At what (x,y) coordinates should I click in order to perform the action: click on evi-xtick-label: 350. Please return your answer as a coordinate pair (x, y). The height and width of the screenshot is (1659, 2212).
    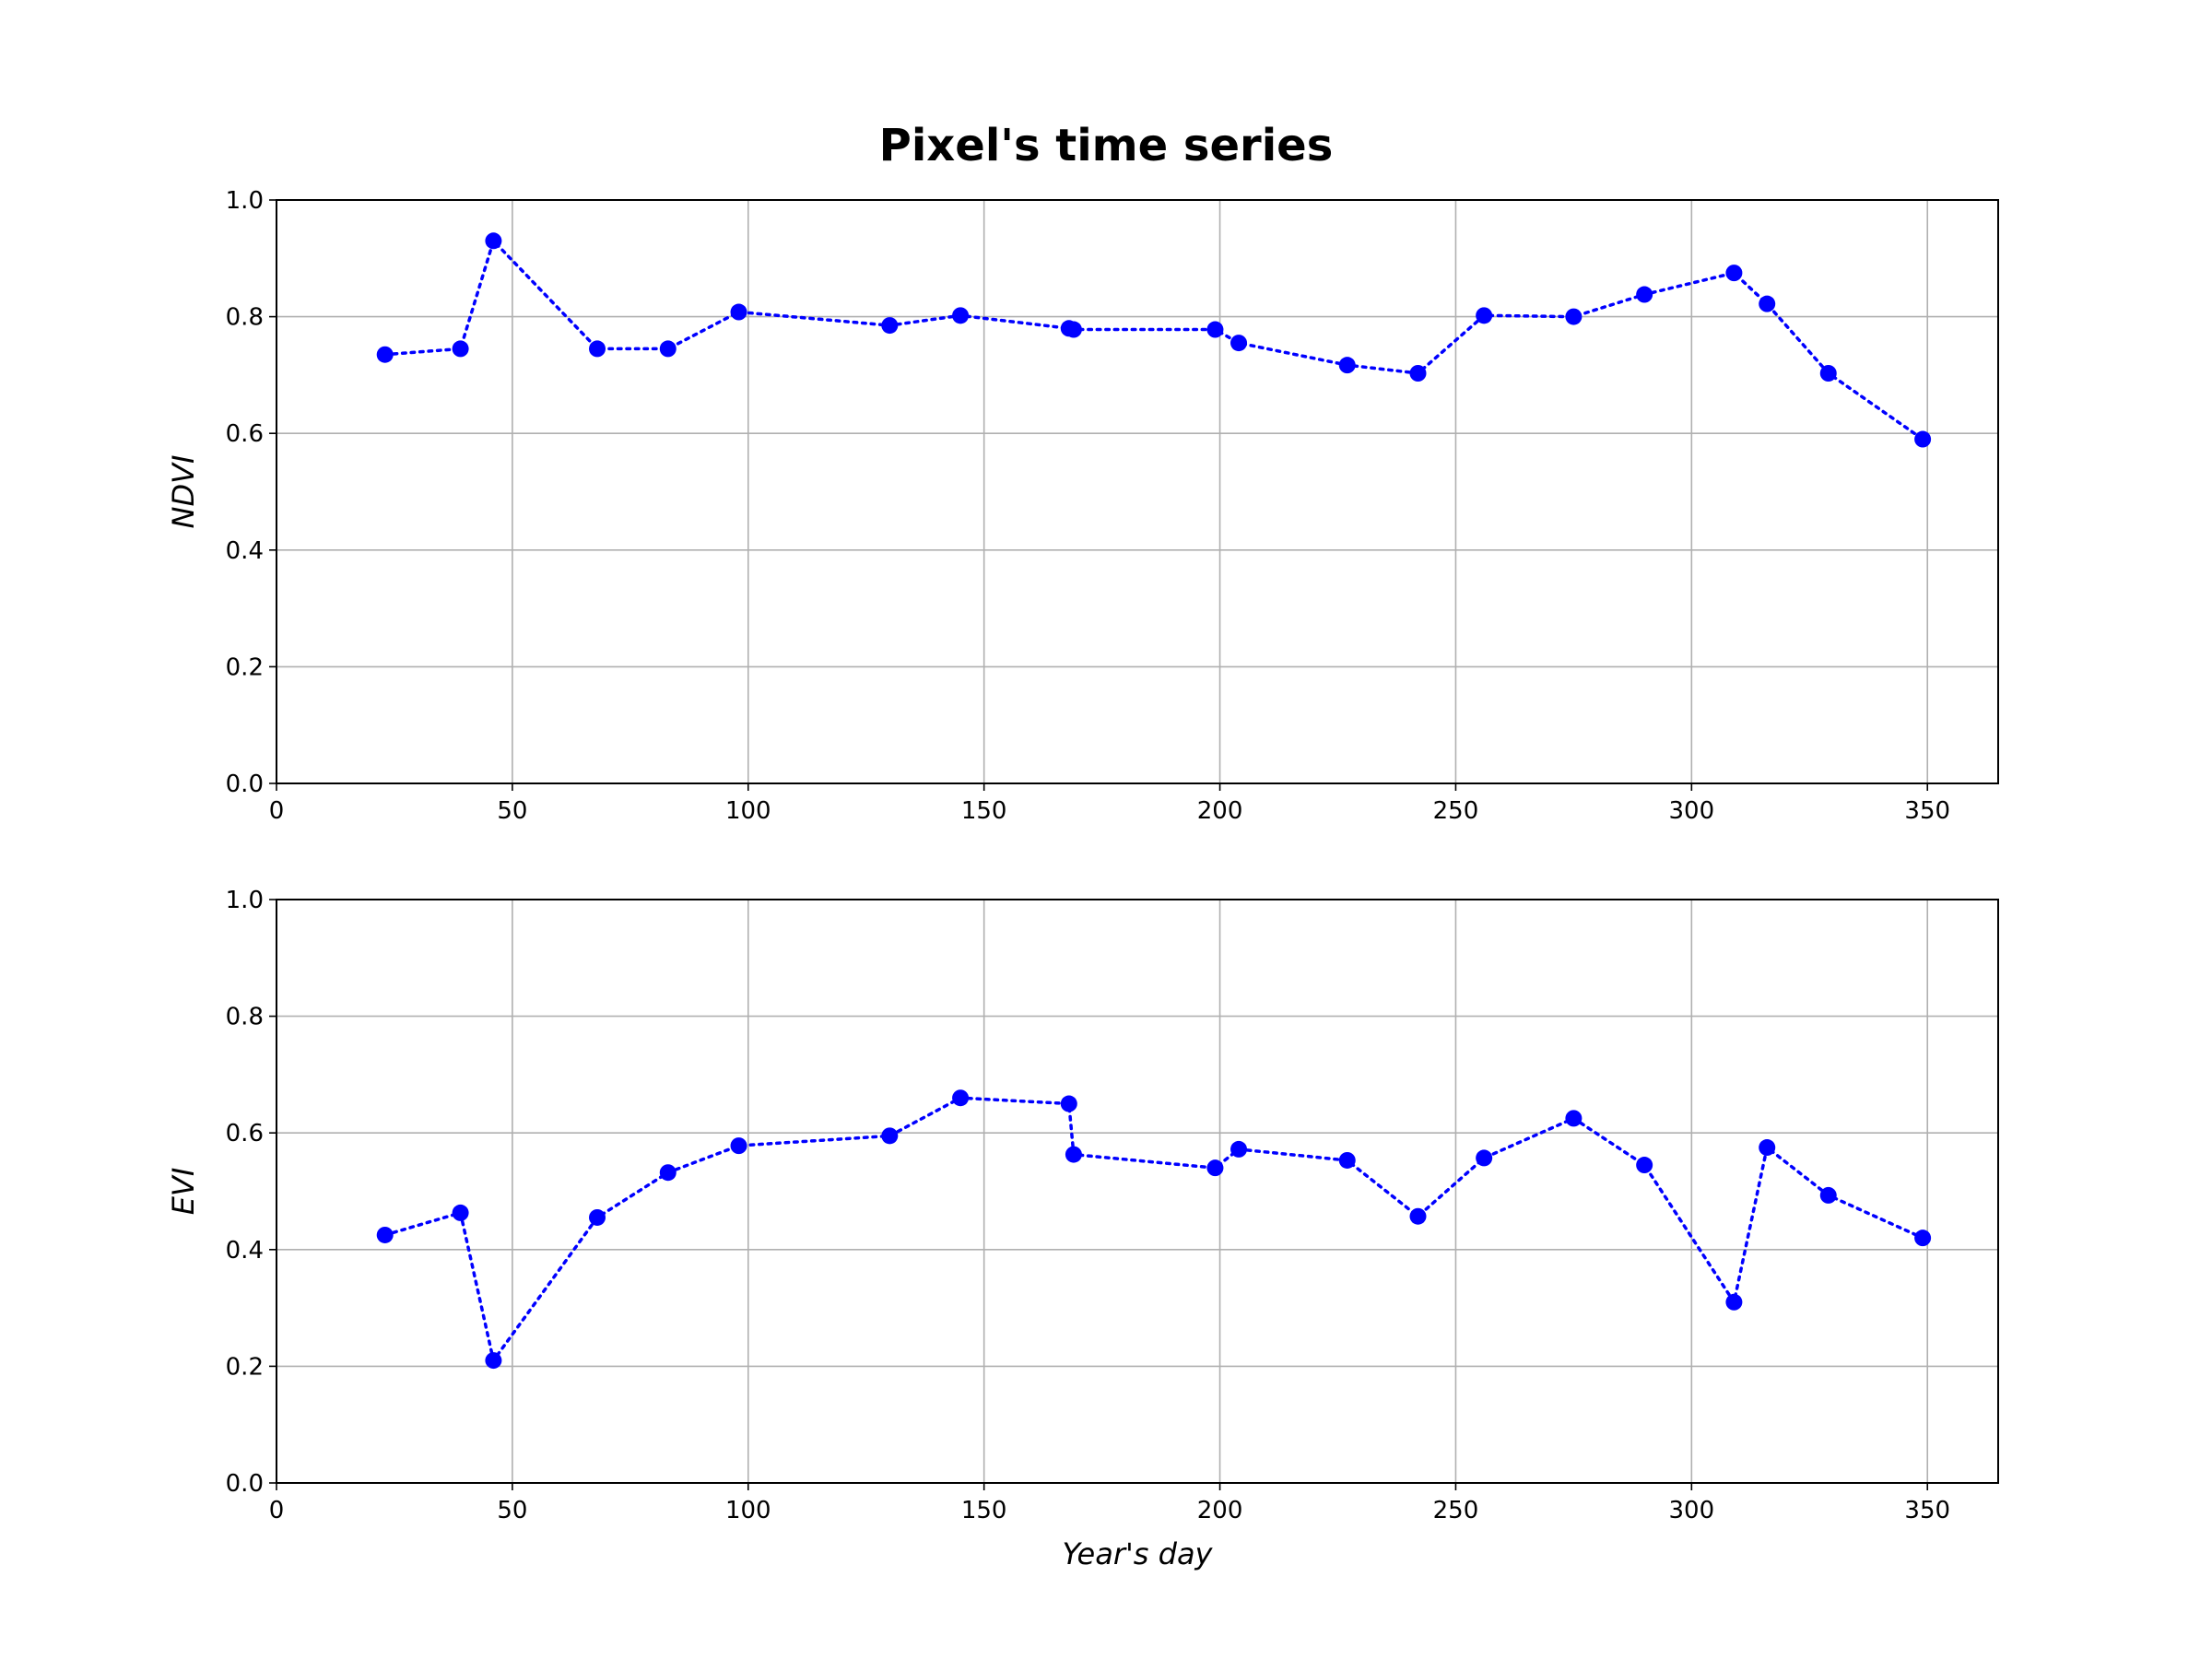
    Looking at the image, I should click on (1927, 1510).